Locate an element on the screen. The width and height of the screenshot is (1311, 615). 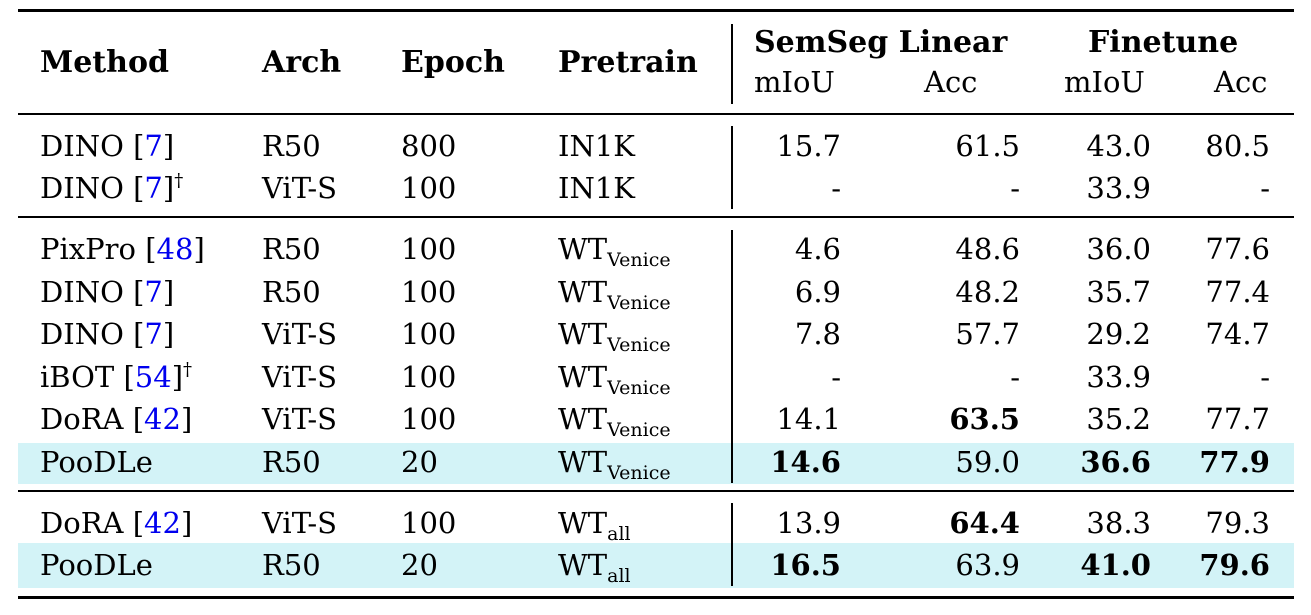
header-semseg-miou: mIoU is located at coordinates (794, 82).